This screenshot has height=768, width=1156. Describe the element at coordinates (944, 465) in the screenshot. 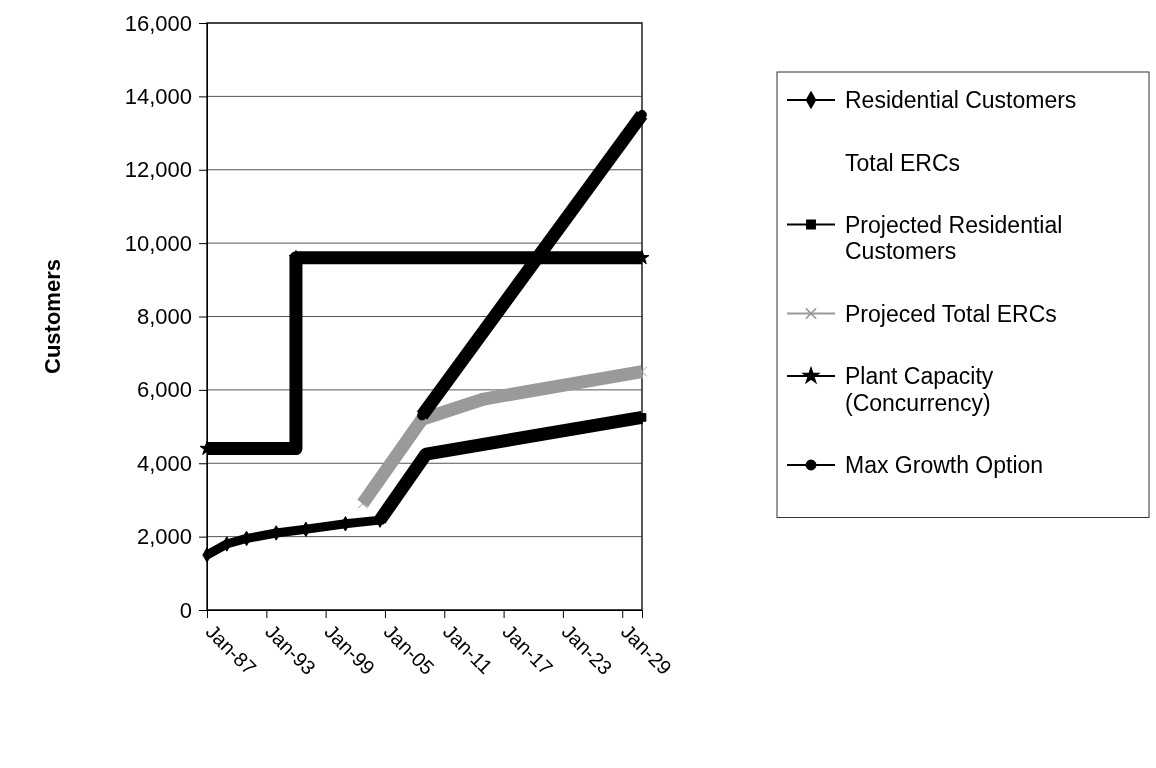

I see `legend-label: Max Growth Option` at that location.